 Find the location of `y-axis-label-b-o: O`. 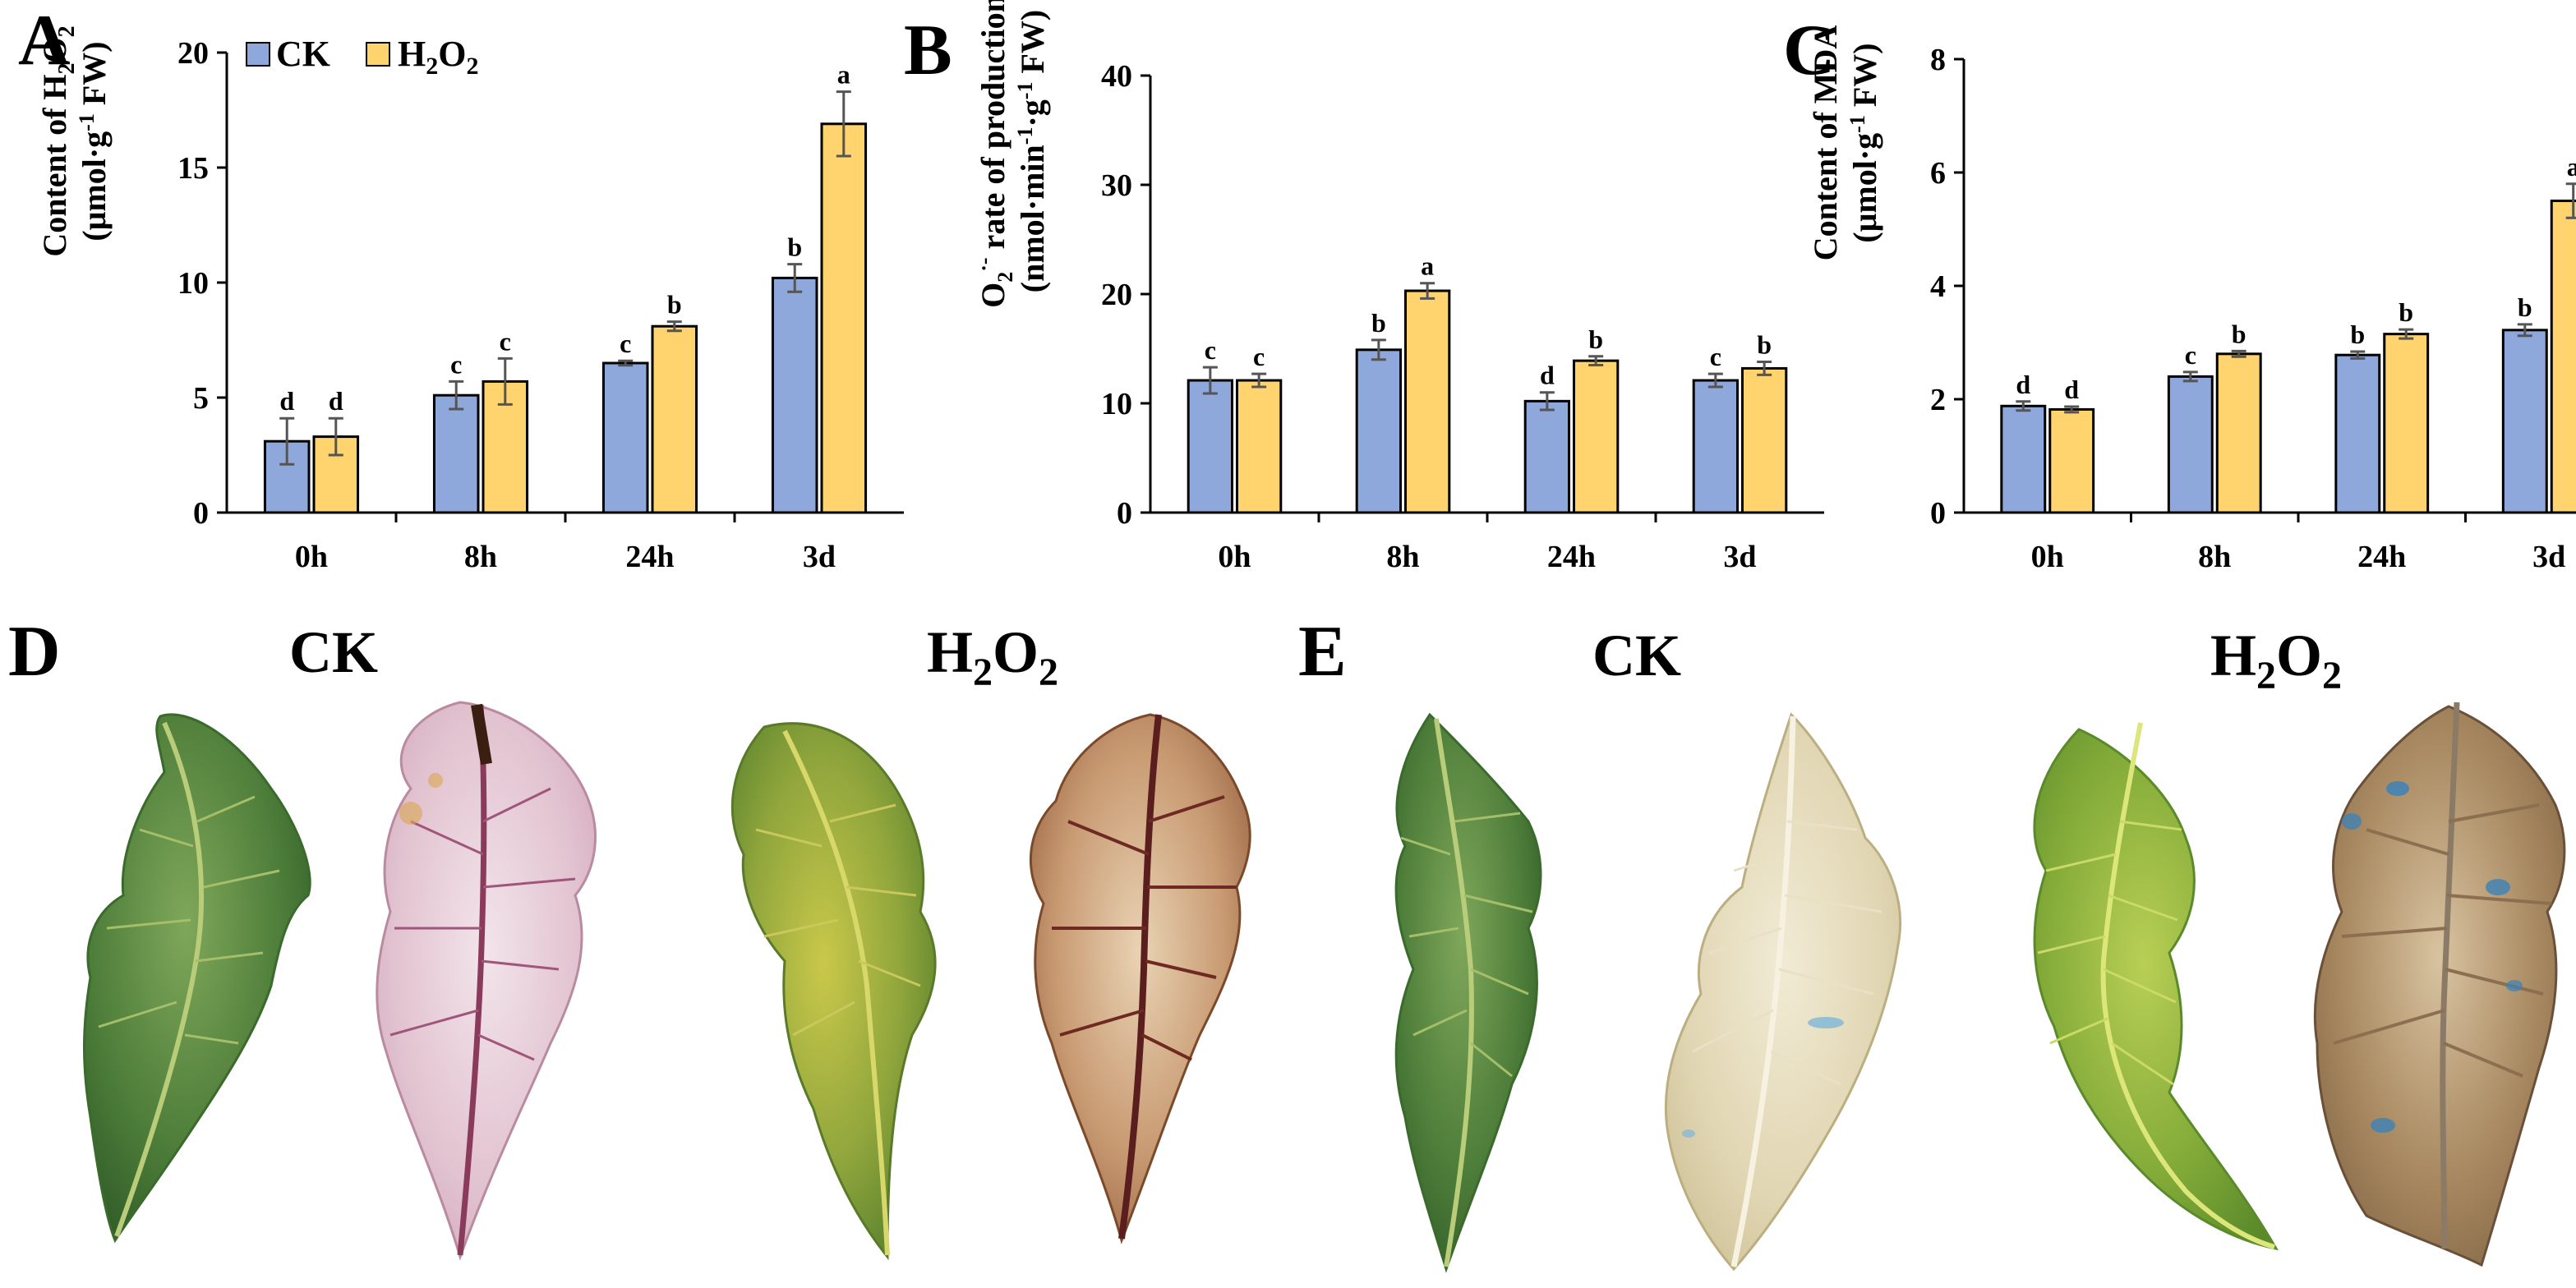

y-axis-label-b-o: O is located at coordinates (993, 295).